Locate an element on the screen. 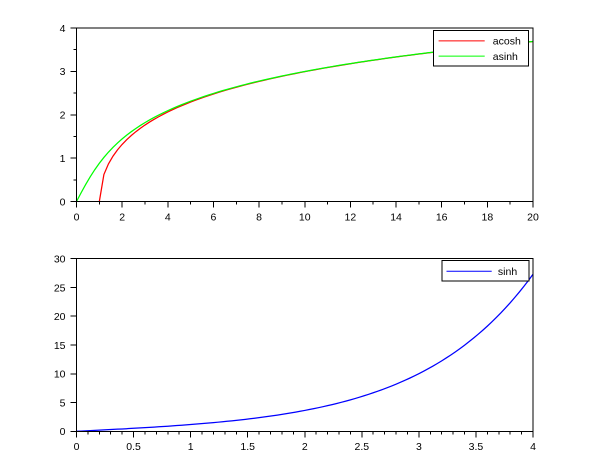  svg-text: 12 is located at coordinates (351, 218).